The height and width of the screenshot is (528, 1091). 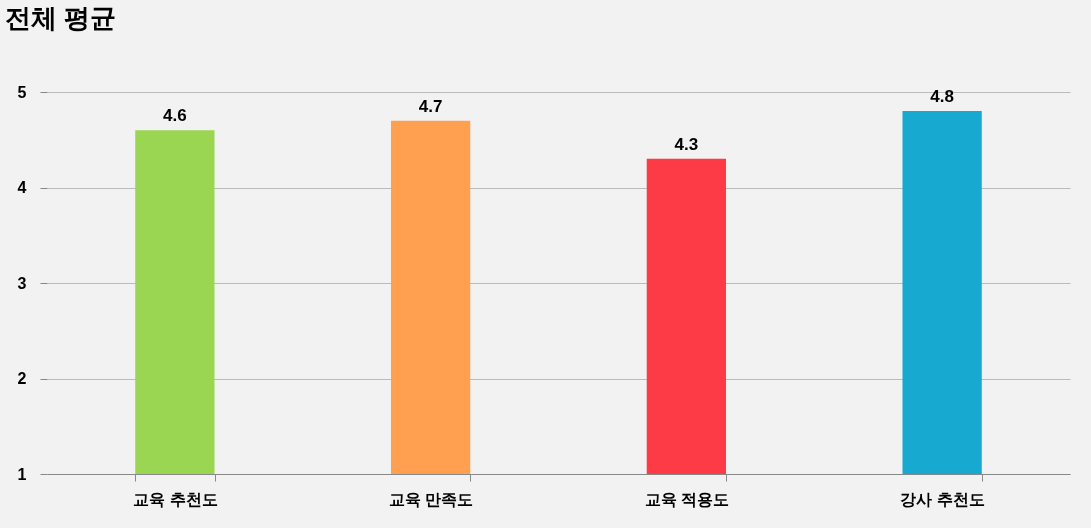 What do you see at coordinates (942, 499) in the screenshot?
I see `x-tick-label: 강사 추천도` at bounding box center [942, 499].